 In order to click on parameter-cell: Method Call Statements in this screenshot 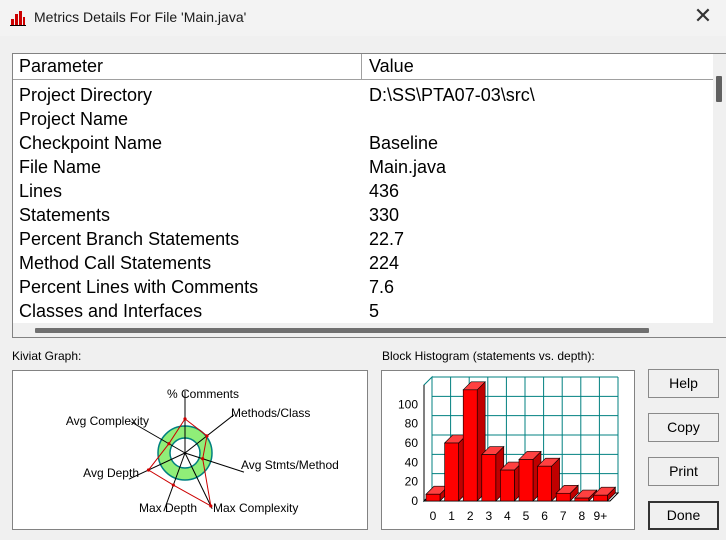, I will do `click(115, 263)`.